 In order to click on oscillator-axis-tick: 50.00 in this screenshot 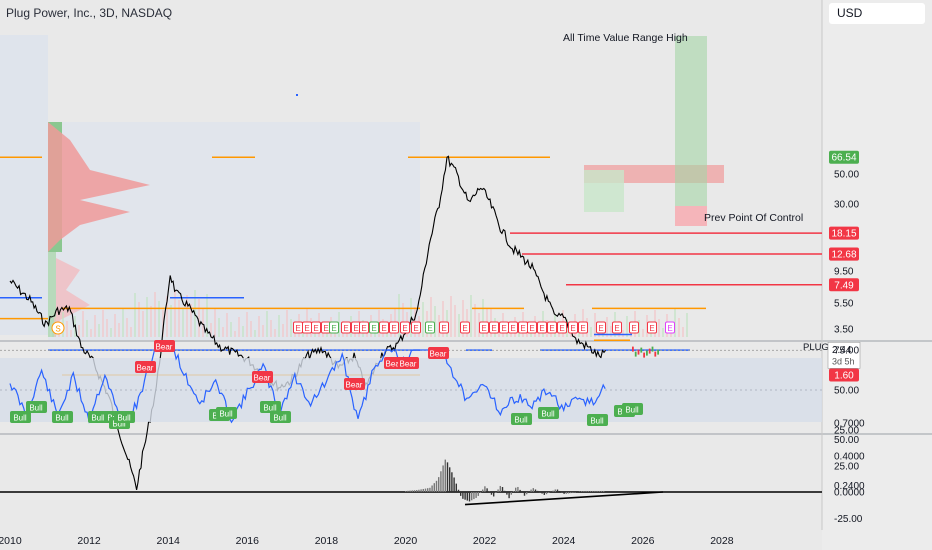, I will do `click(846, 440)`.